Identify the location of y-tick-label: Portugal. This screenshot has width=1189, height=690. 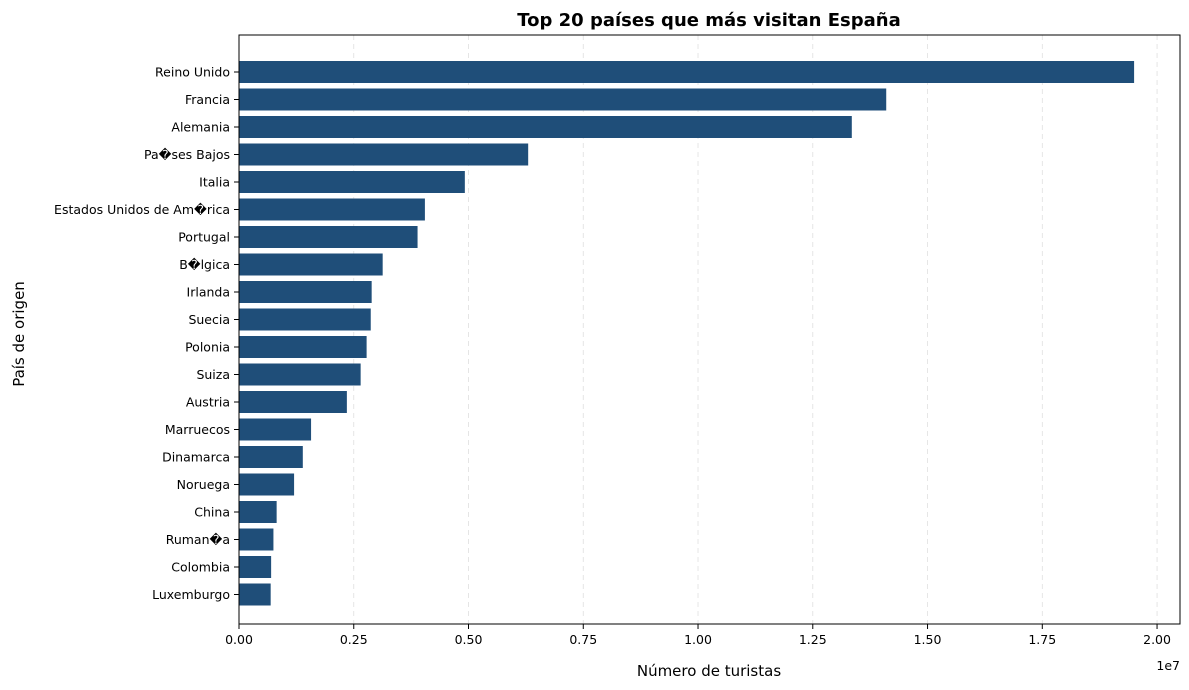
(204, 237).